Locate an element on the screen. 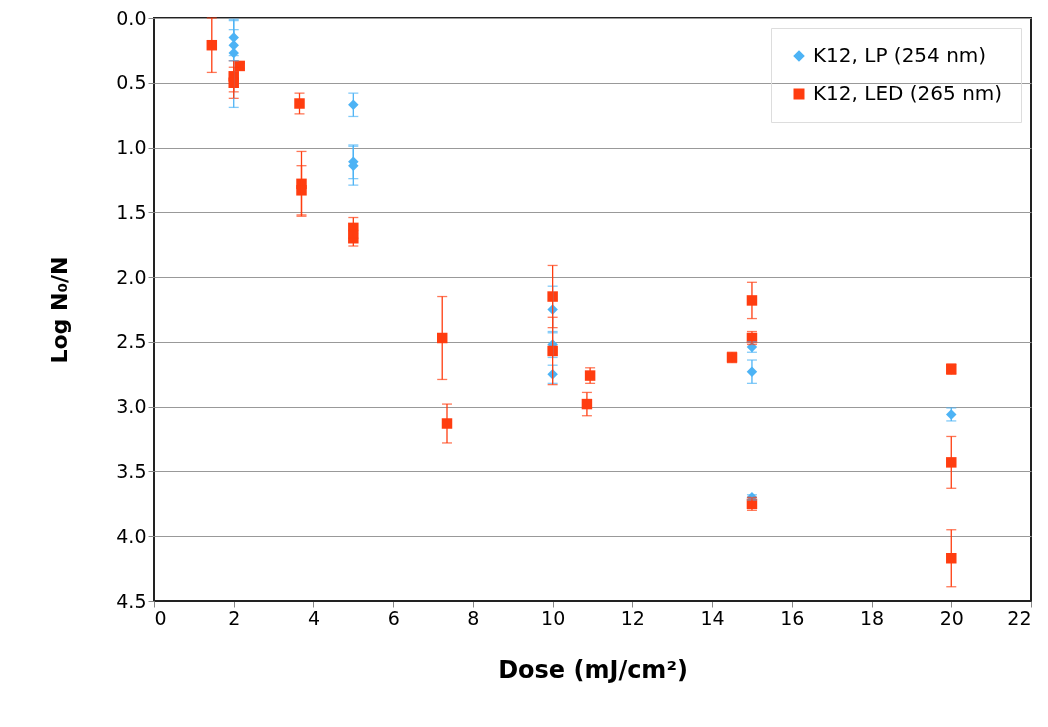  y-tick-label: 2.0 is located at coordinates (131, 276).